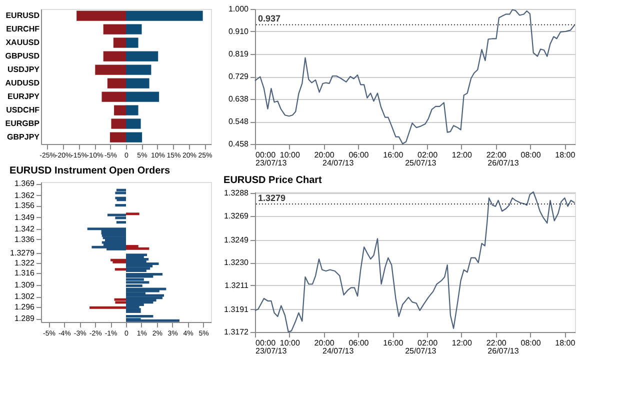 This screenshot has width=625, height=410. What do you see at coordinates (25, 217) in the screenshot?
I see `y-tick-label: 1.349` at bounding box center [25, 217].